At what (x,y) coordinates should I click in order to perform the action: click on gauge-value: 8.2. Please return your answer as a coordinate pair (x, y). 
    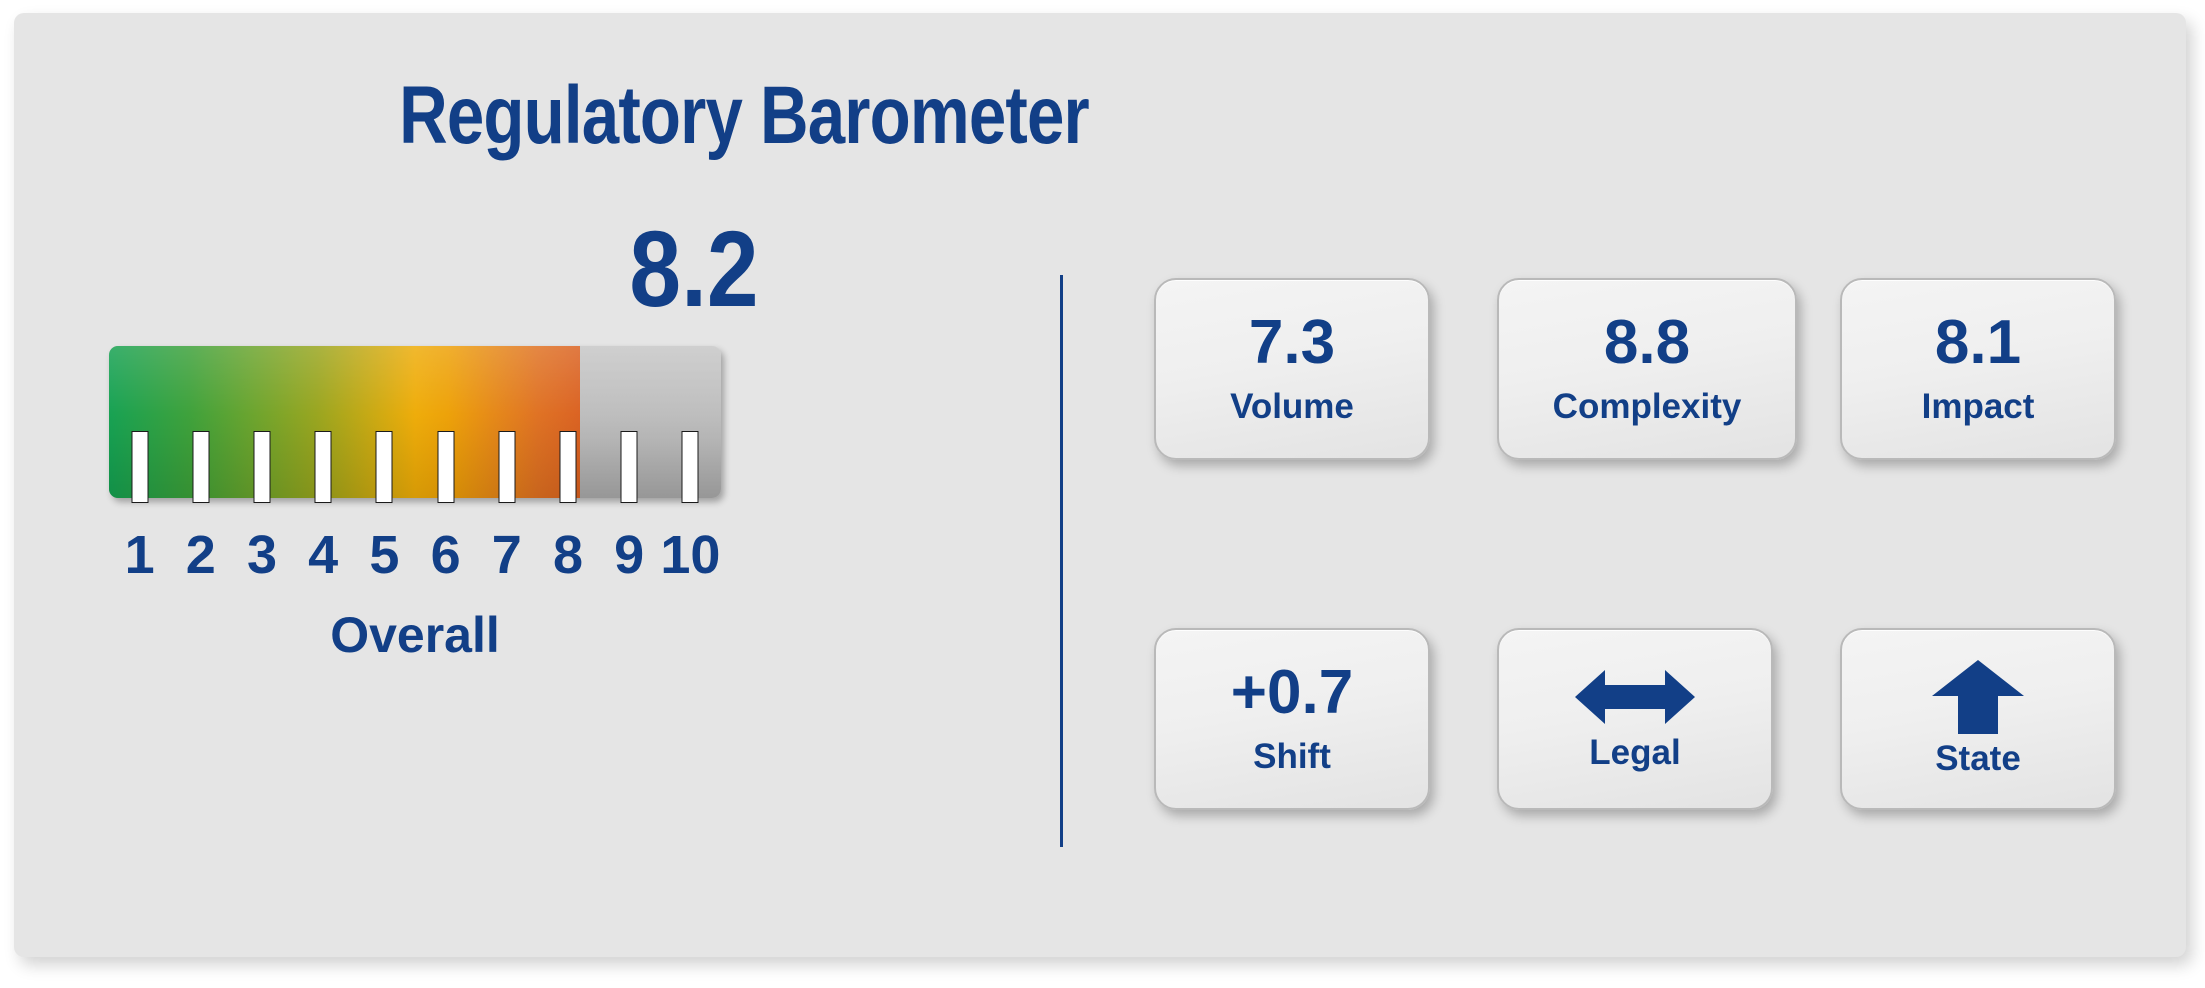
    Looking at the image, I should click on (694, 268).